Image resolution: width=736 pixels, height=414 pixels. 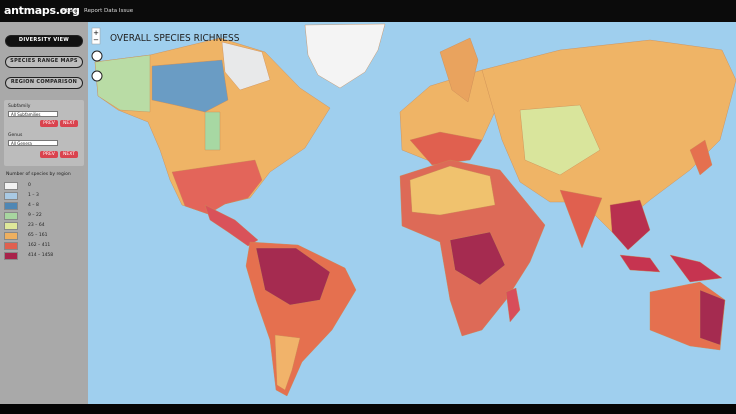 I want to click on central-africa, so click(x=477, y=258).